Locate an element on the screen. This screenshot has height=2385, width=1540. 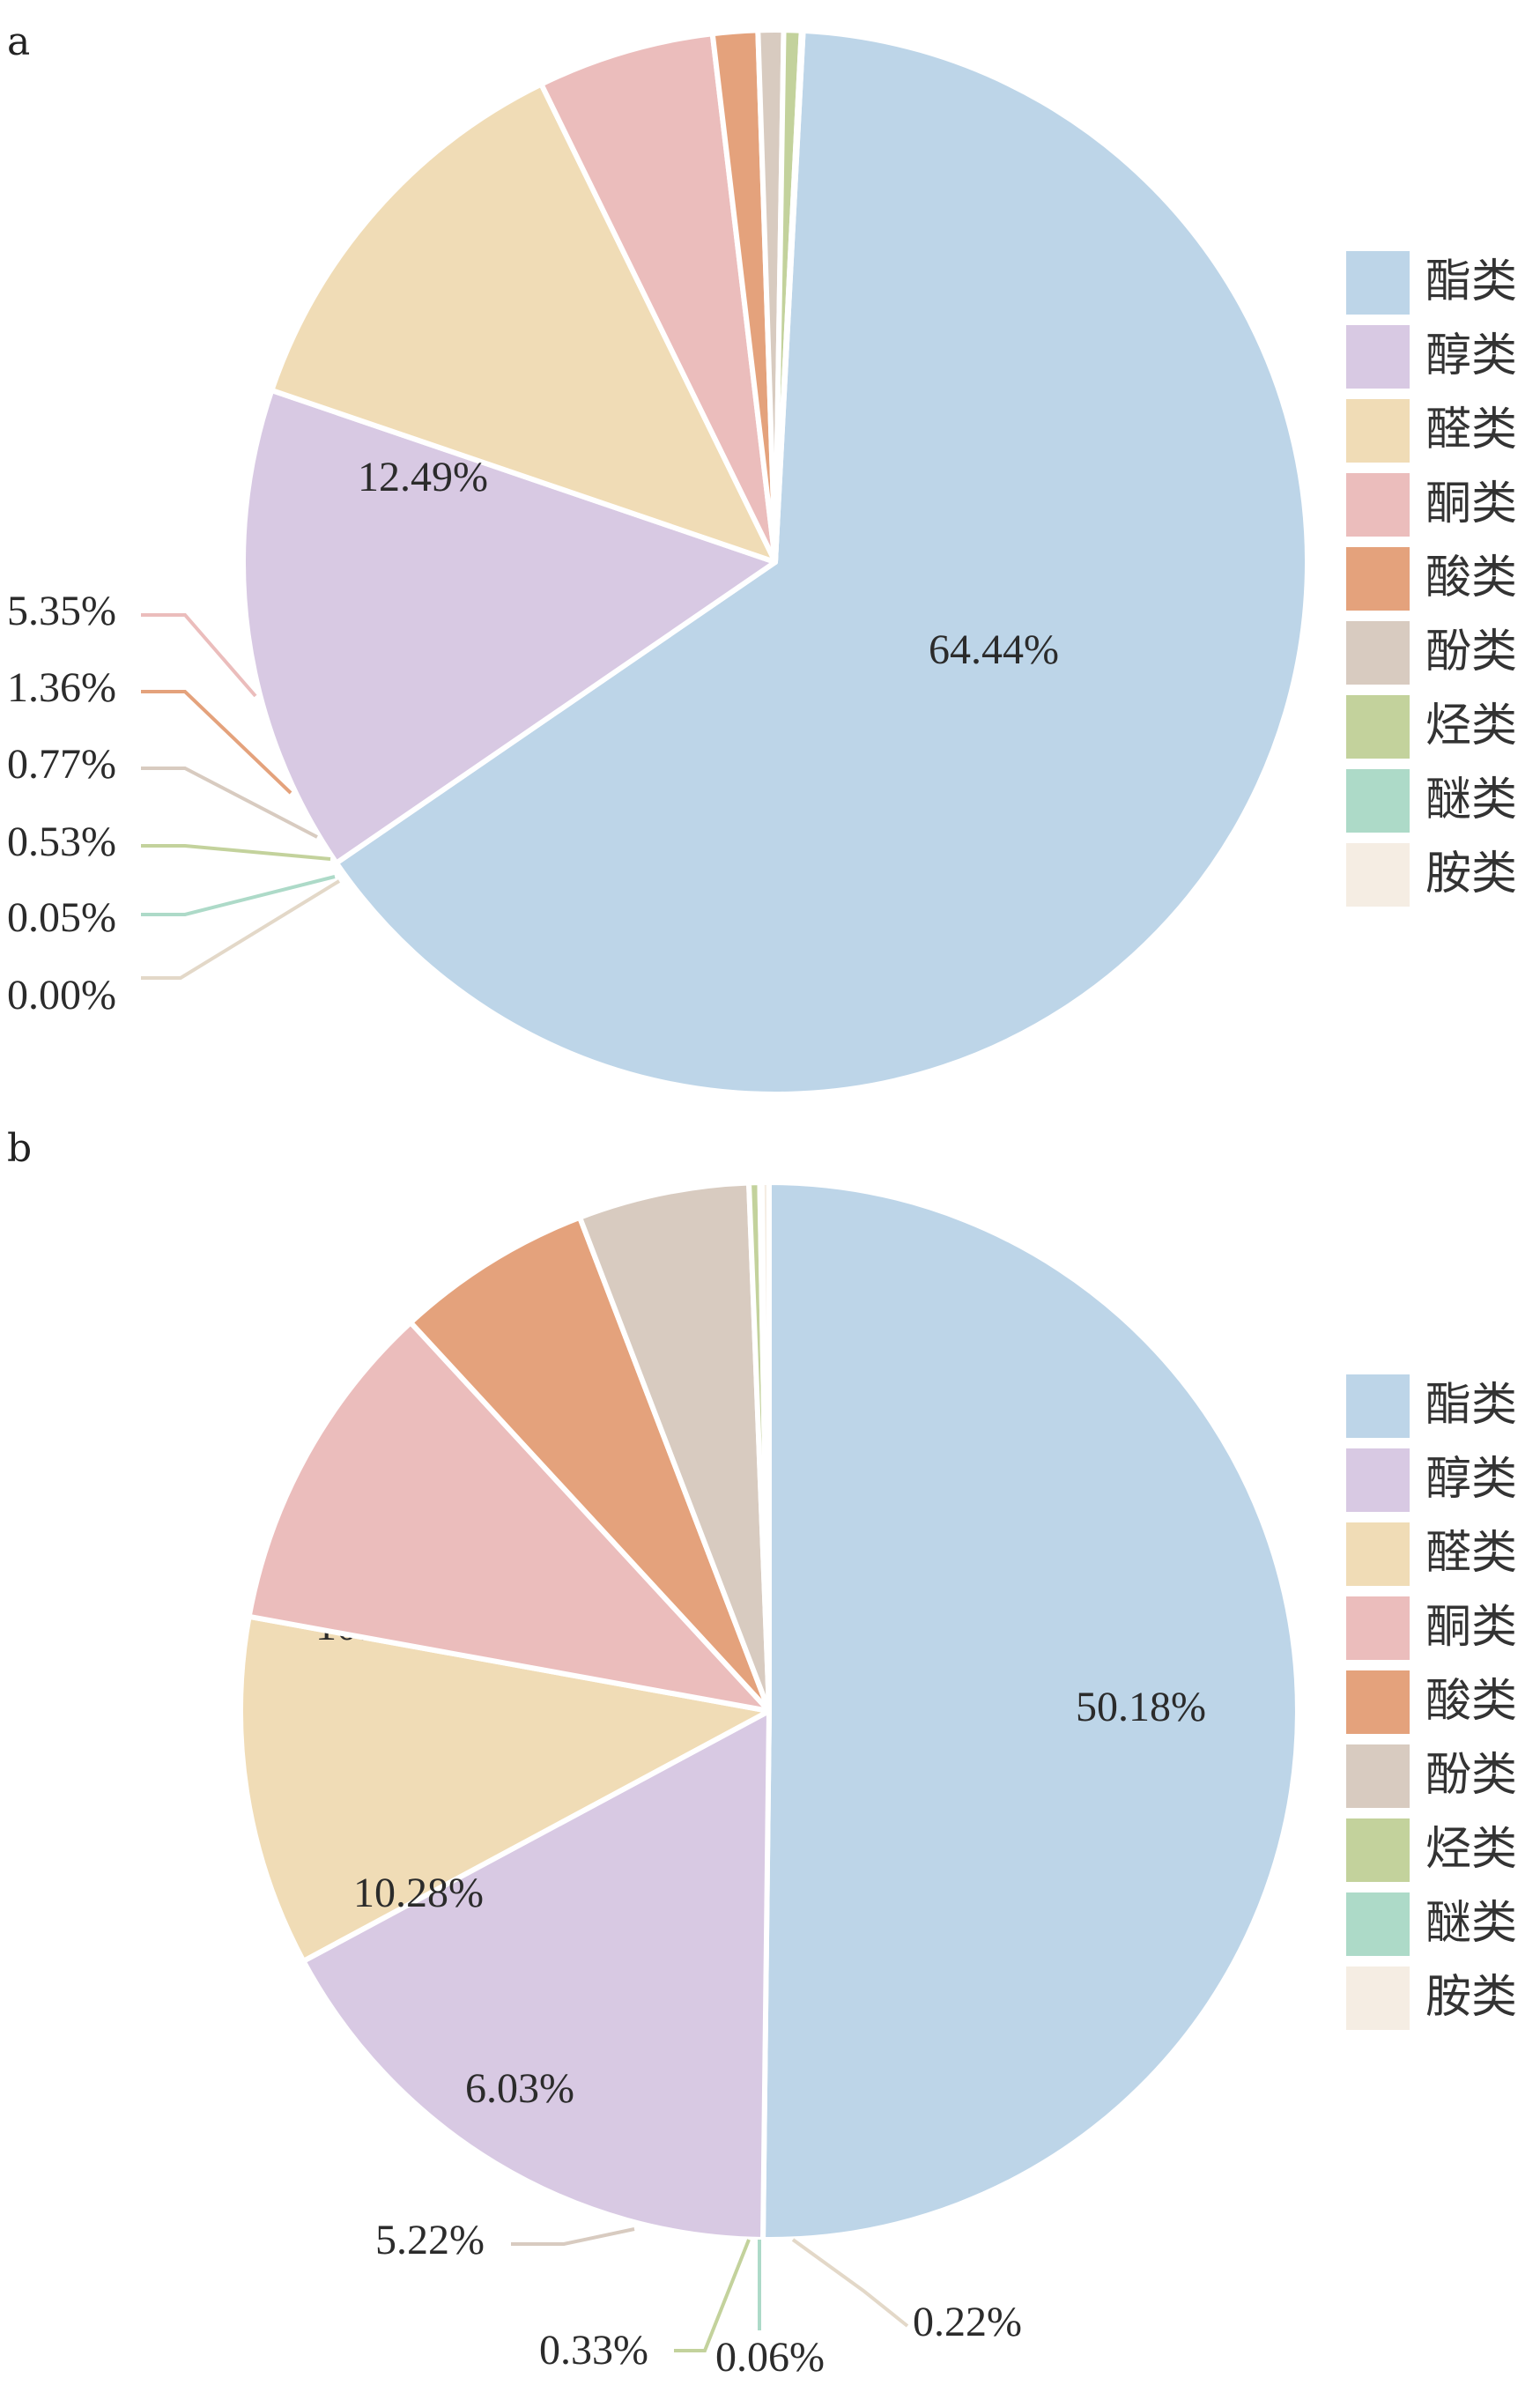
slice-value-label: 0.06% is located at coordinates (770, 2357).